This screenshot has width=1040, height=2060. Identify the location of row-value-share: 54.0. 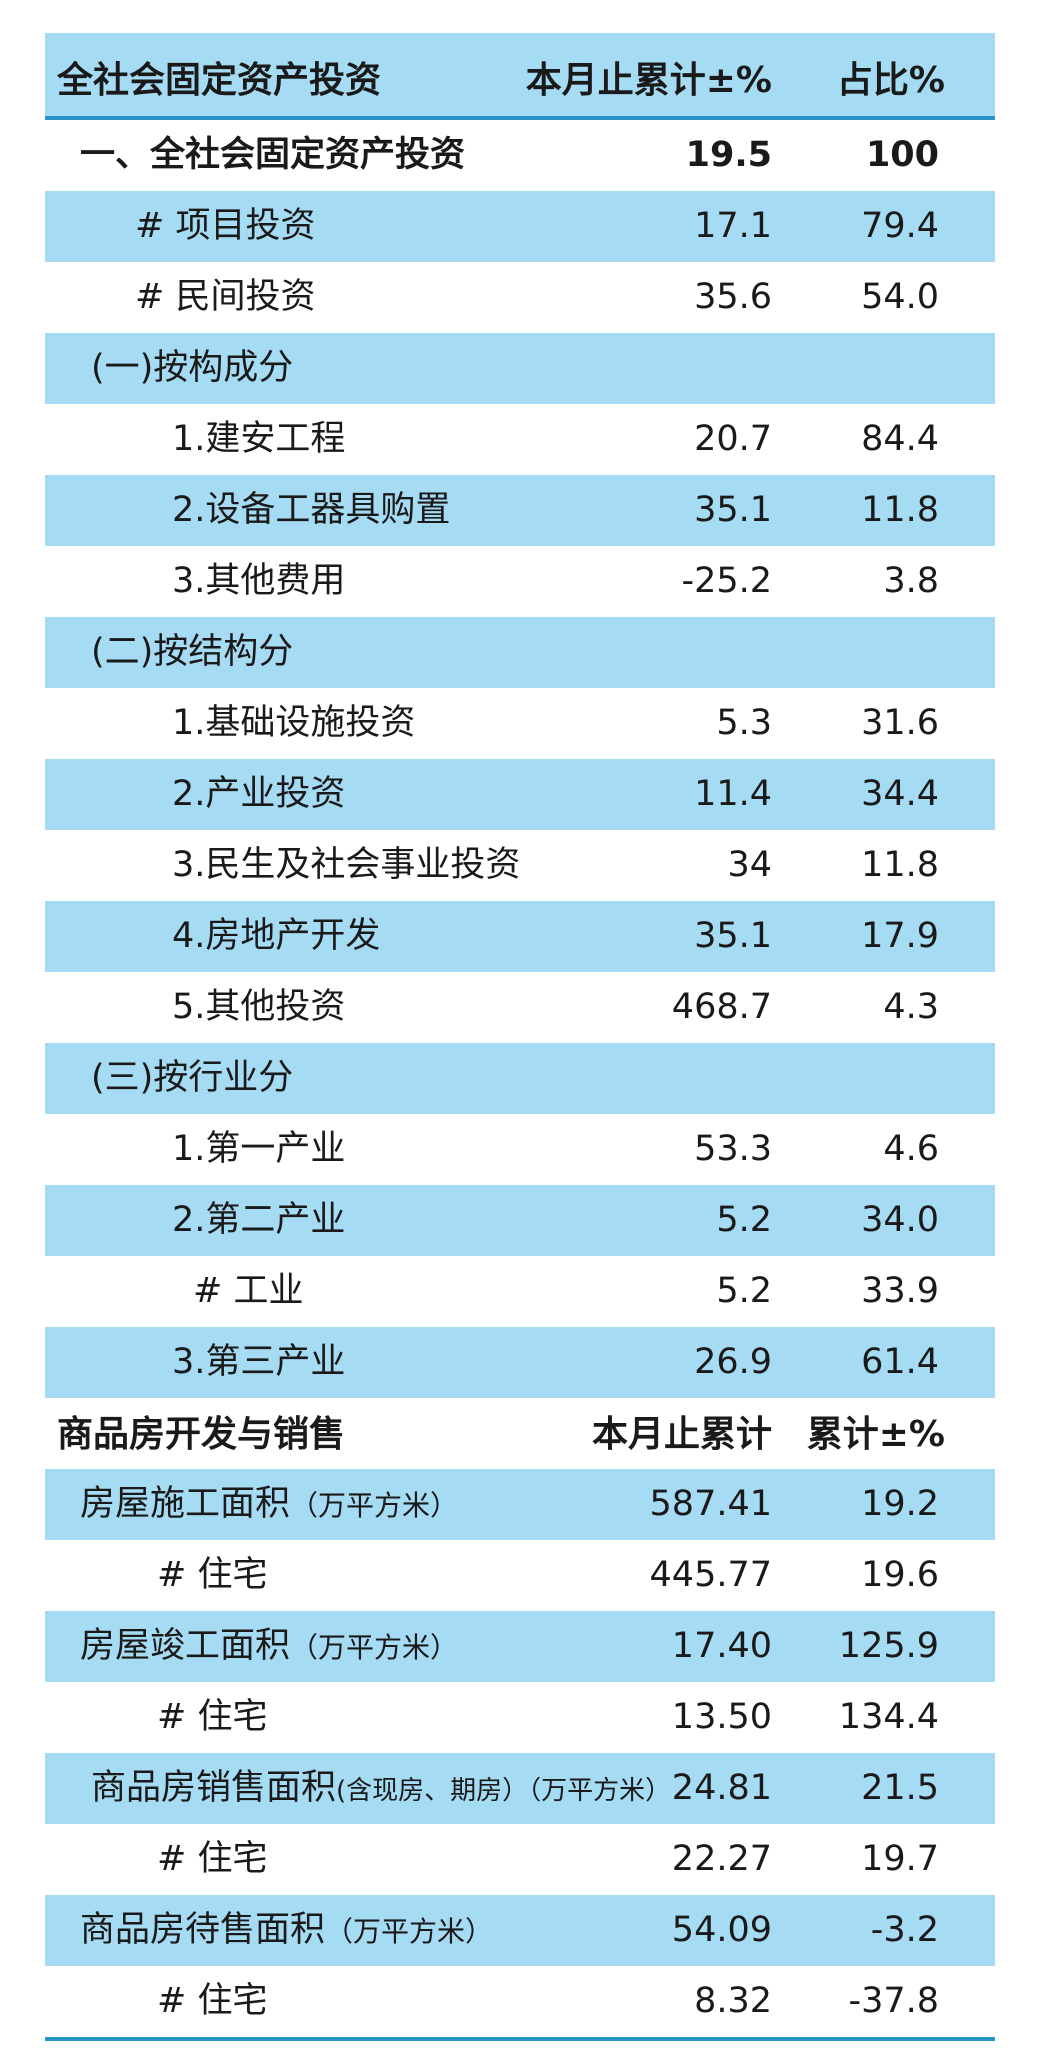
(900, 297).